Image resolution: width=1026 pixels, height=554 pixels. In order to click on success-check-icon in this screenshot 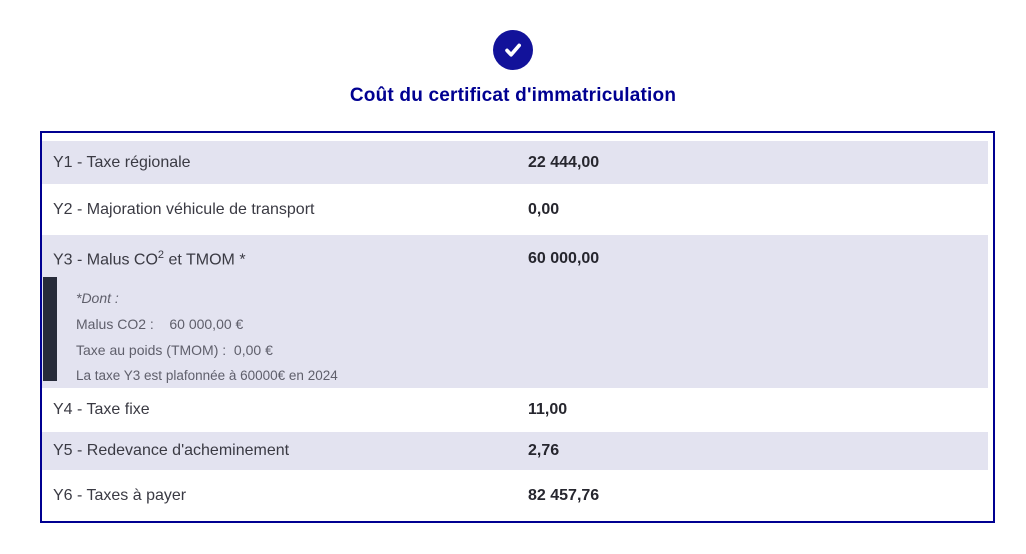, I will do `click(513, 50)`.